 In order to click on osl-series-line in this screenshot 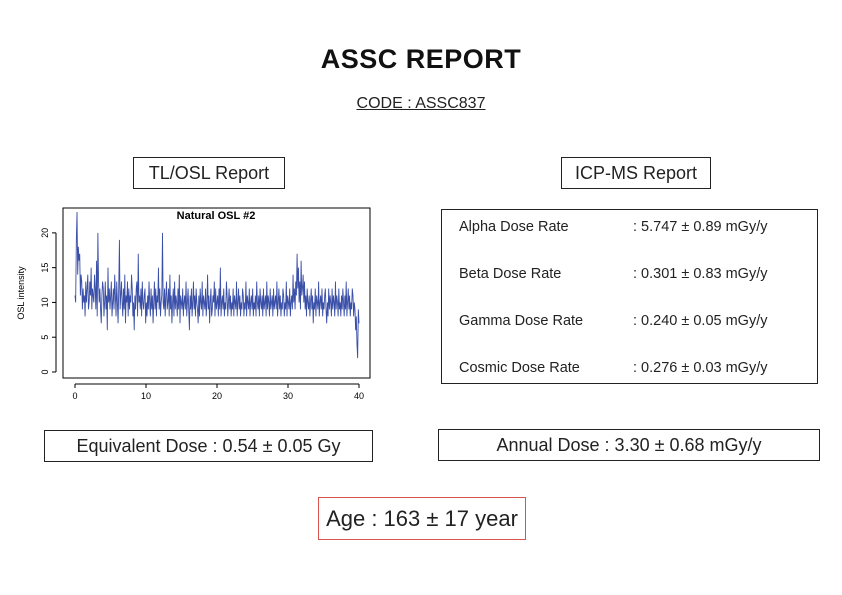, I will do `click(217, 285)`.